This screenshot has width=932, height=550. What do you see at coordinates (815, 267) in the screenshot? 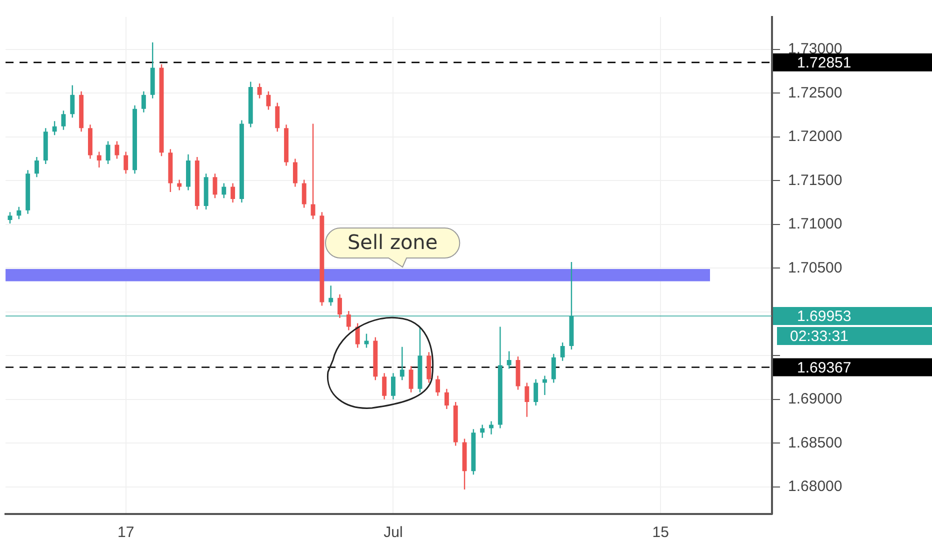
I see `y-tick-label: 1.70500` at bounding box center [815, 267].